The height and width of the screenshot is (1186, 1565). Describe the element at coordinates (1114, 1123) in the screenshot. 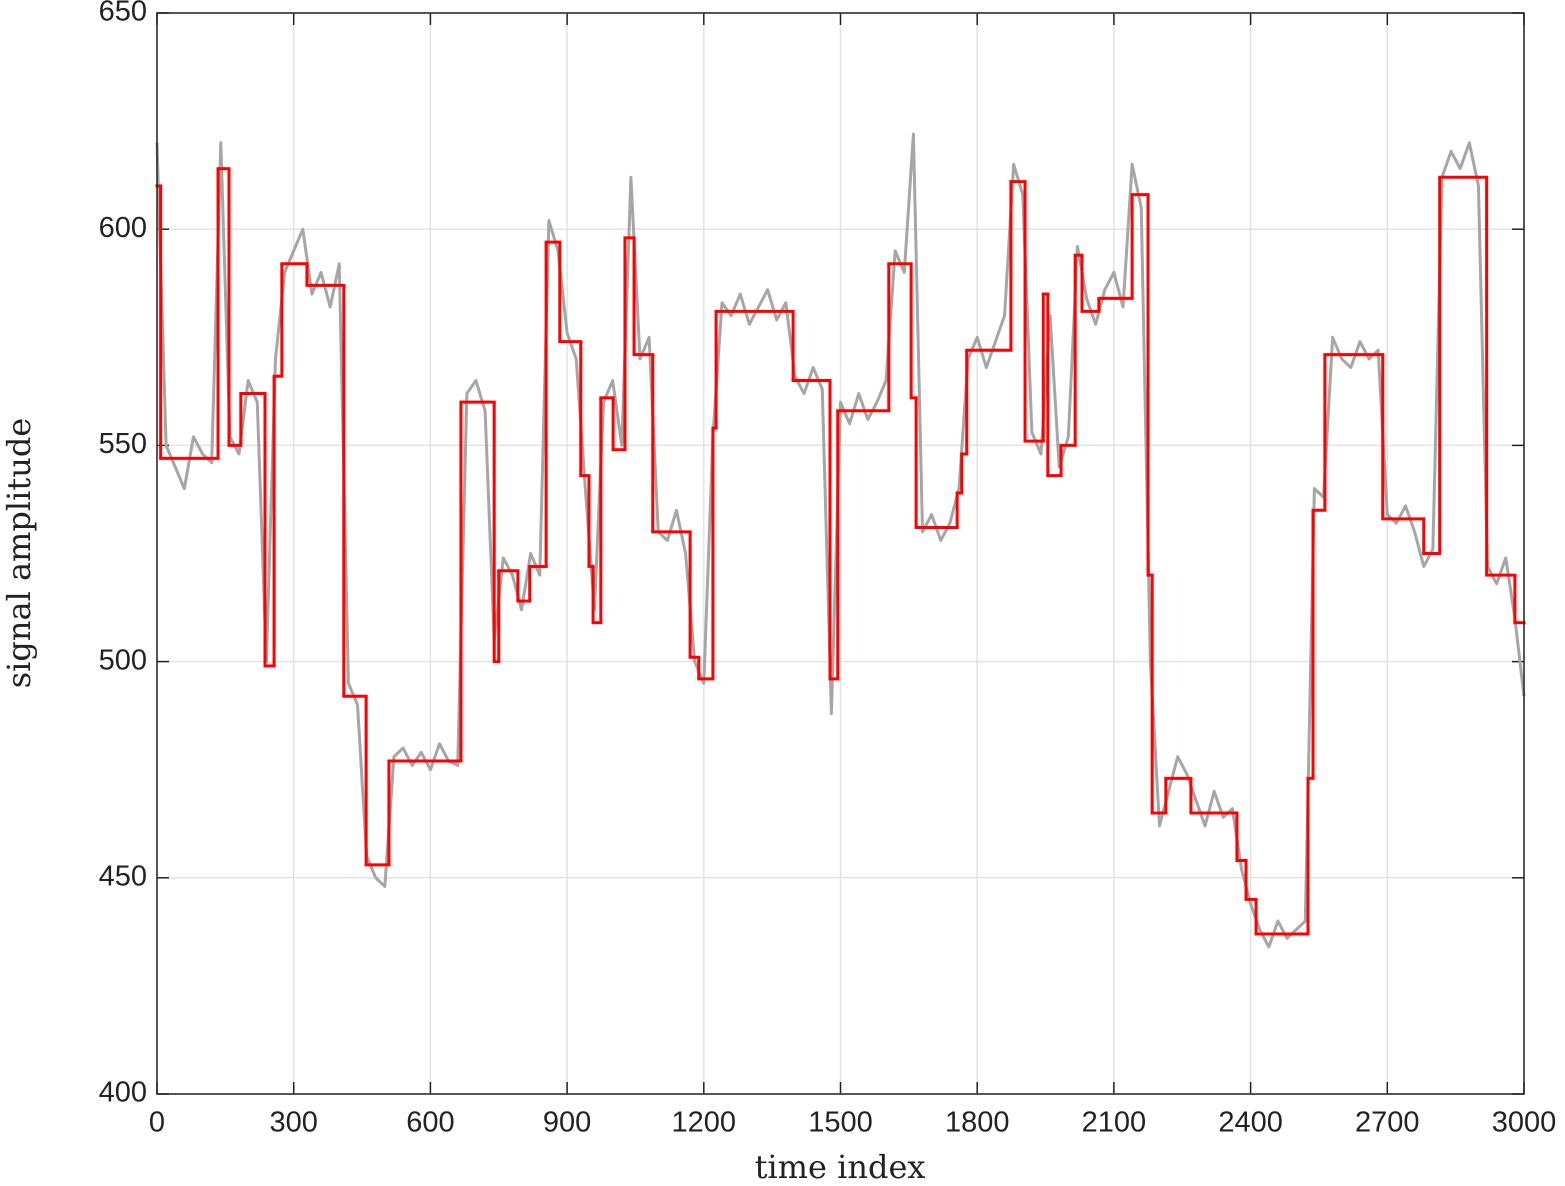

I see `x-tick-label: 2100` at that location.